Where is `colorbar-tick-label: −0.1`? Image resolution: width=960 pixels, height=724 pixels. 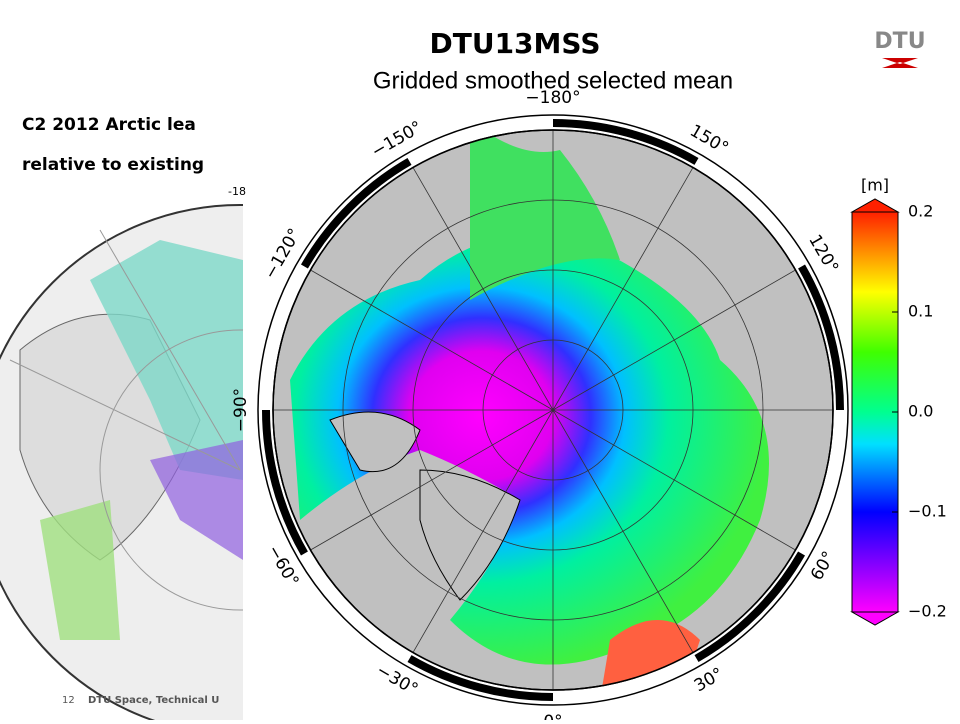
colorbar-tick-label: −0.1 is located at coordinates (927, 511).